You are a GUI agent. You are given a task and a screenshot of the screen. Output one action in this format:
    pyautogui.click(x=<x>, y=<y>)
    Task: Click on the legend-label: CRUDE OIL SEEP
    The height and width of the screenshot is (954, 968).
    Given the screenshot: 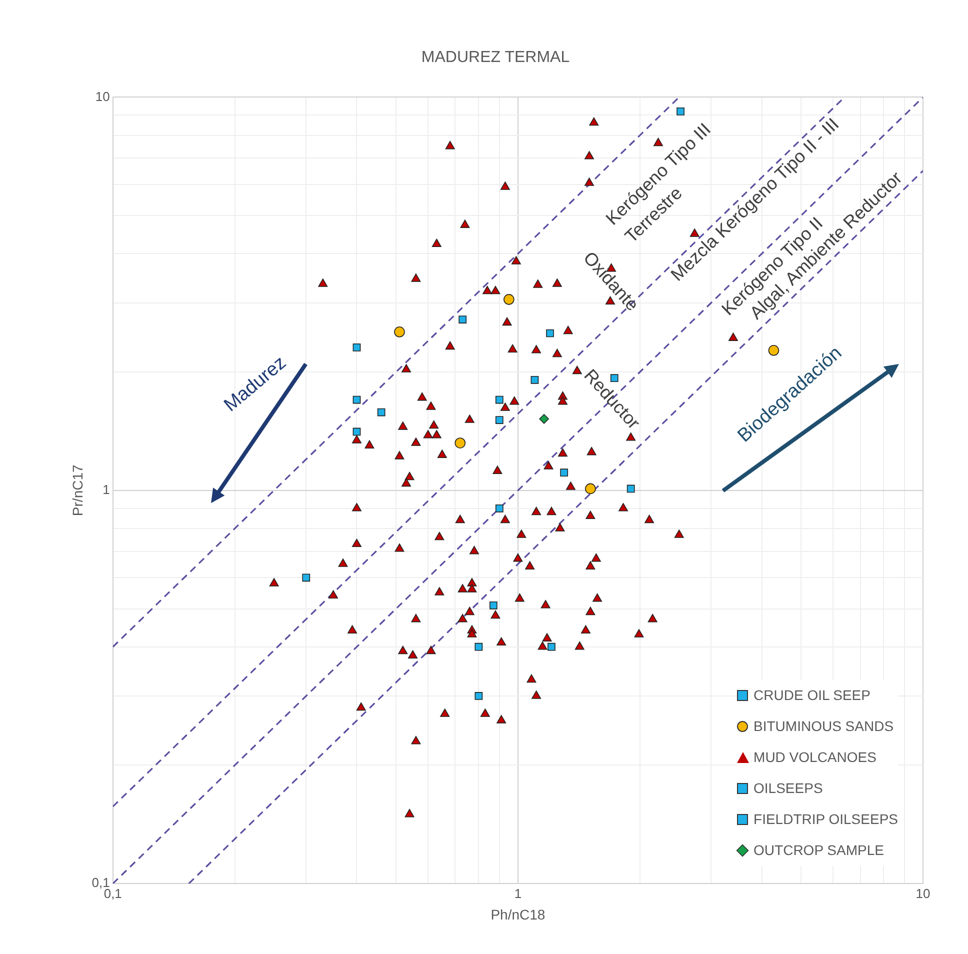 What is the action you would take?
    pyautogui.click(x=812, y=694)
    